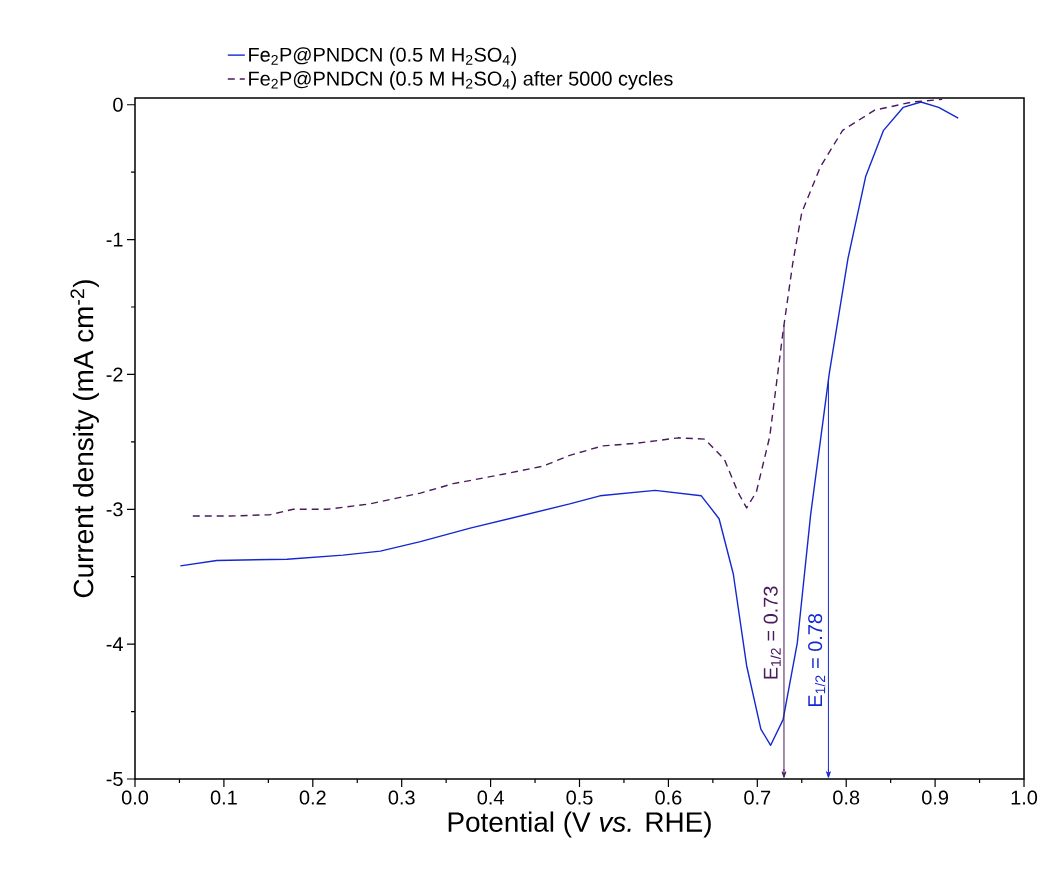 The height and width of the screenshot is (890, 1049). Describe the element at coordinates (1024, 797) in the screenshot. I see `x-tick-label: 1.0` at that location.